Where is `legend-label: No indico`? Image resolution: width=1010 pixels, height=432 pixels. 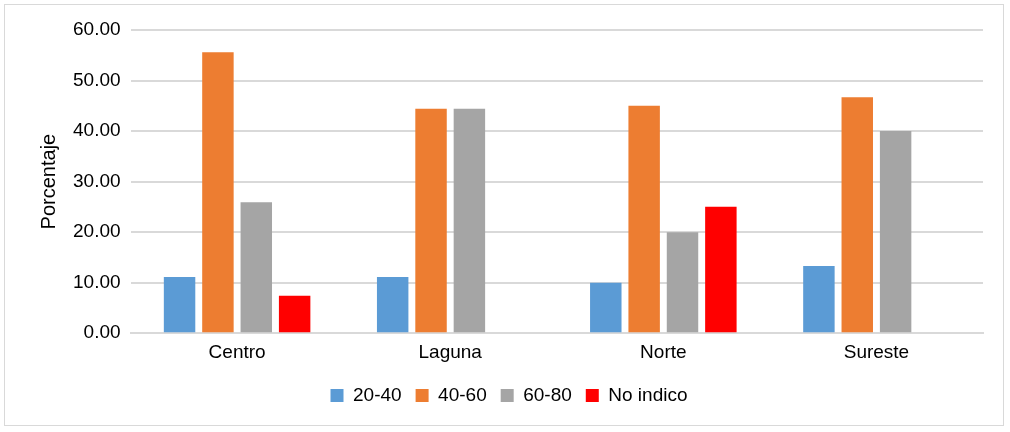
legend-label: No indico is located at coordinates (648, 394).